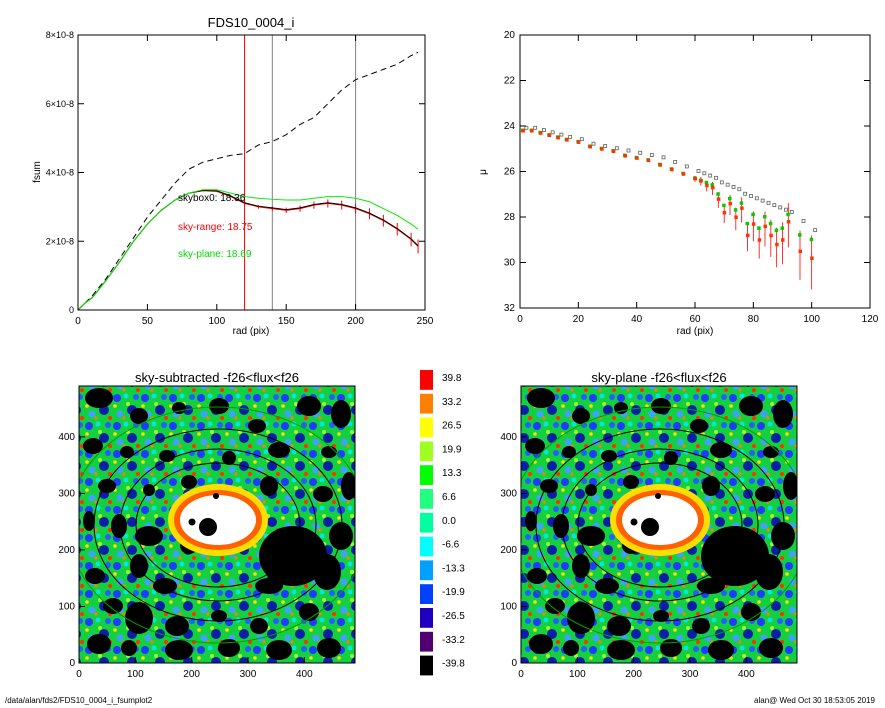 The image size is (885, 708). I want to click on imageB-y-tick-label: 300, so click(508, 493).